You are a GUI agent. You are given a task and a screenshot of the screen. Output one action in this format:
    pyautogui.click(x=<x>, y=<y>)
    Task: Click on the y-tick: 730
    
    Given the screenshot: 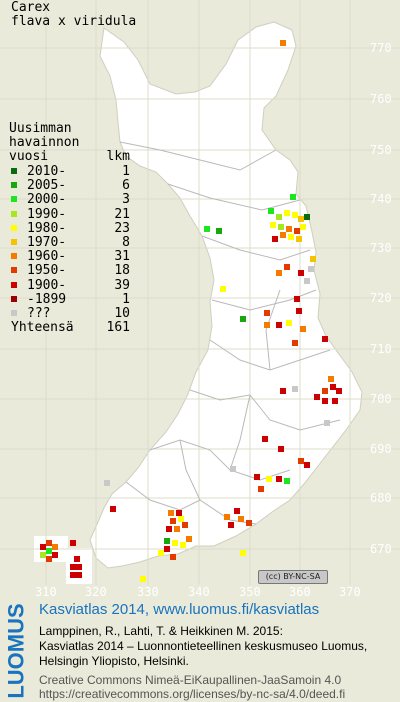 What is the action you would take?
    pyautogui.click(x=381, y=248)
    